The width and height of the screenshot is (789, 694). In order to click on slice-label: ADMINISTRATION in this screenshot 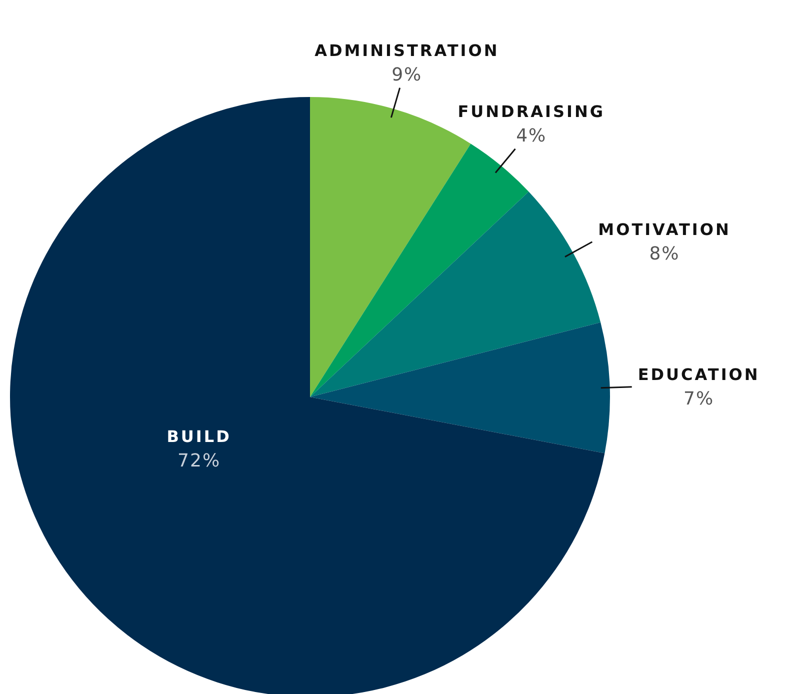, I will do `click(407, 50)`.